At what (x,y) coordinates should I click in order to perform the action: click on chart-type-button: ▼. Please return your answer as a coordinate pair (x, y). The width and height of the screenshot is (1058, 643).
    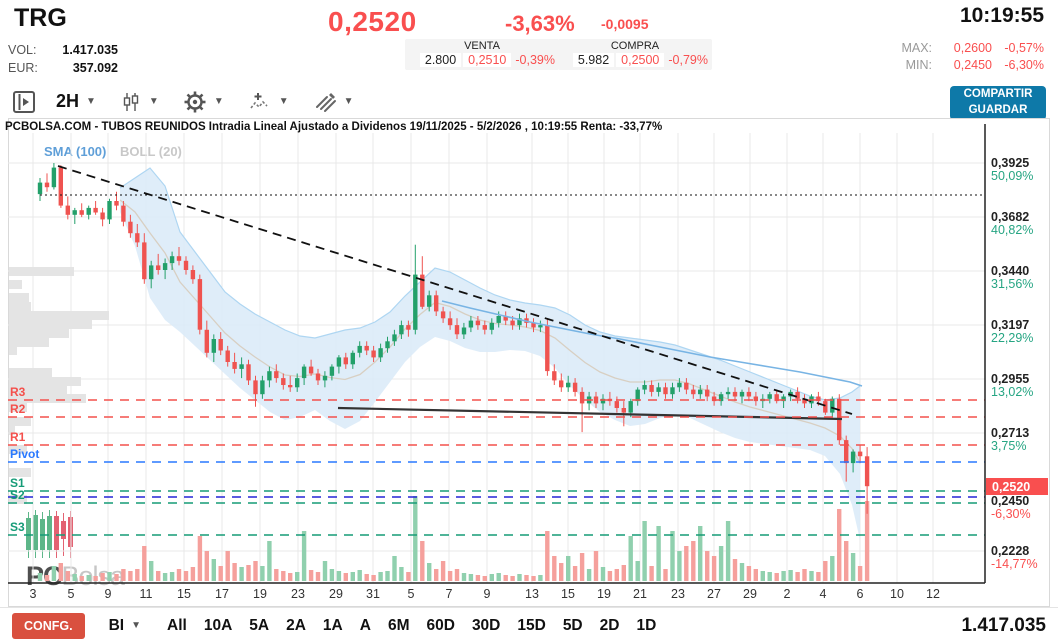
    Looking at the image, I should click on (139, 102).